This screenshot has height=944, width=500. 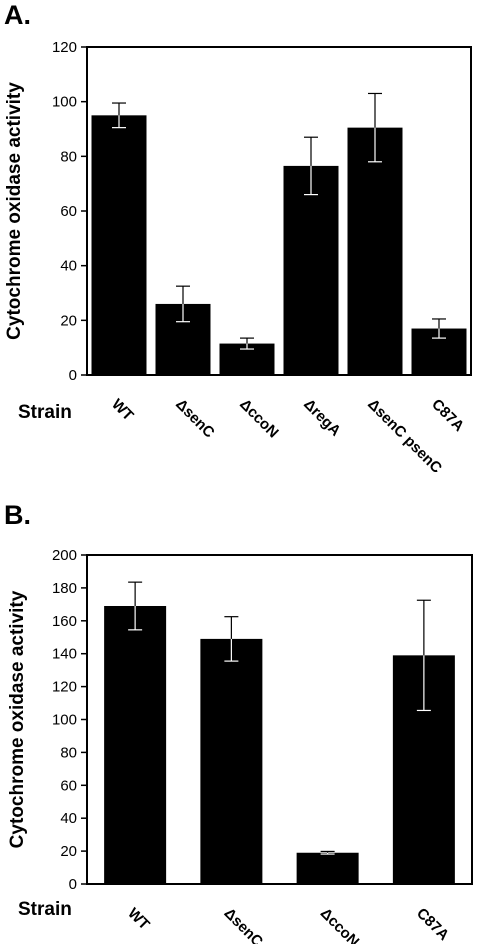 What do you see at coordinates (64, 47) in the screenshot?
I see `chart-a-y-tick-label: 120` at bounding box center [64, 47].